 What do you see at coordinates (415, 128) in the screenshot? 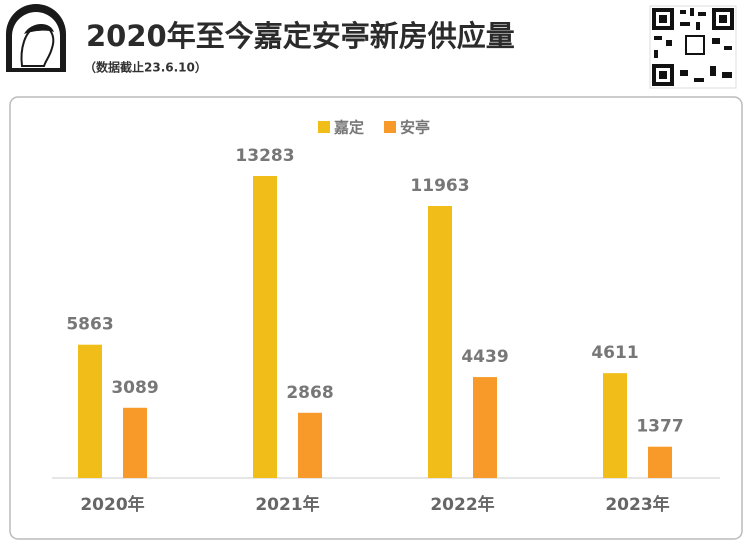
I see `legend-label: 安亭` at bounding box center [415, 128].